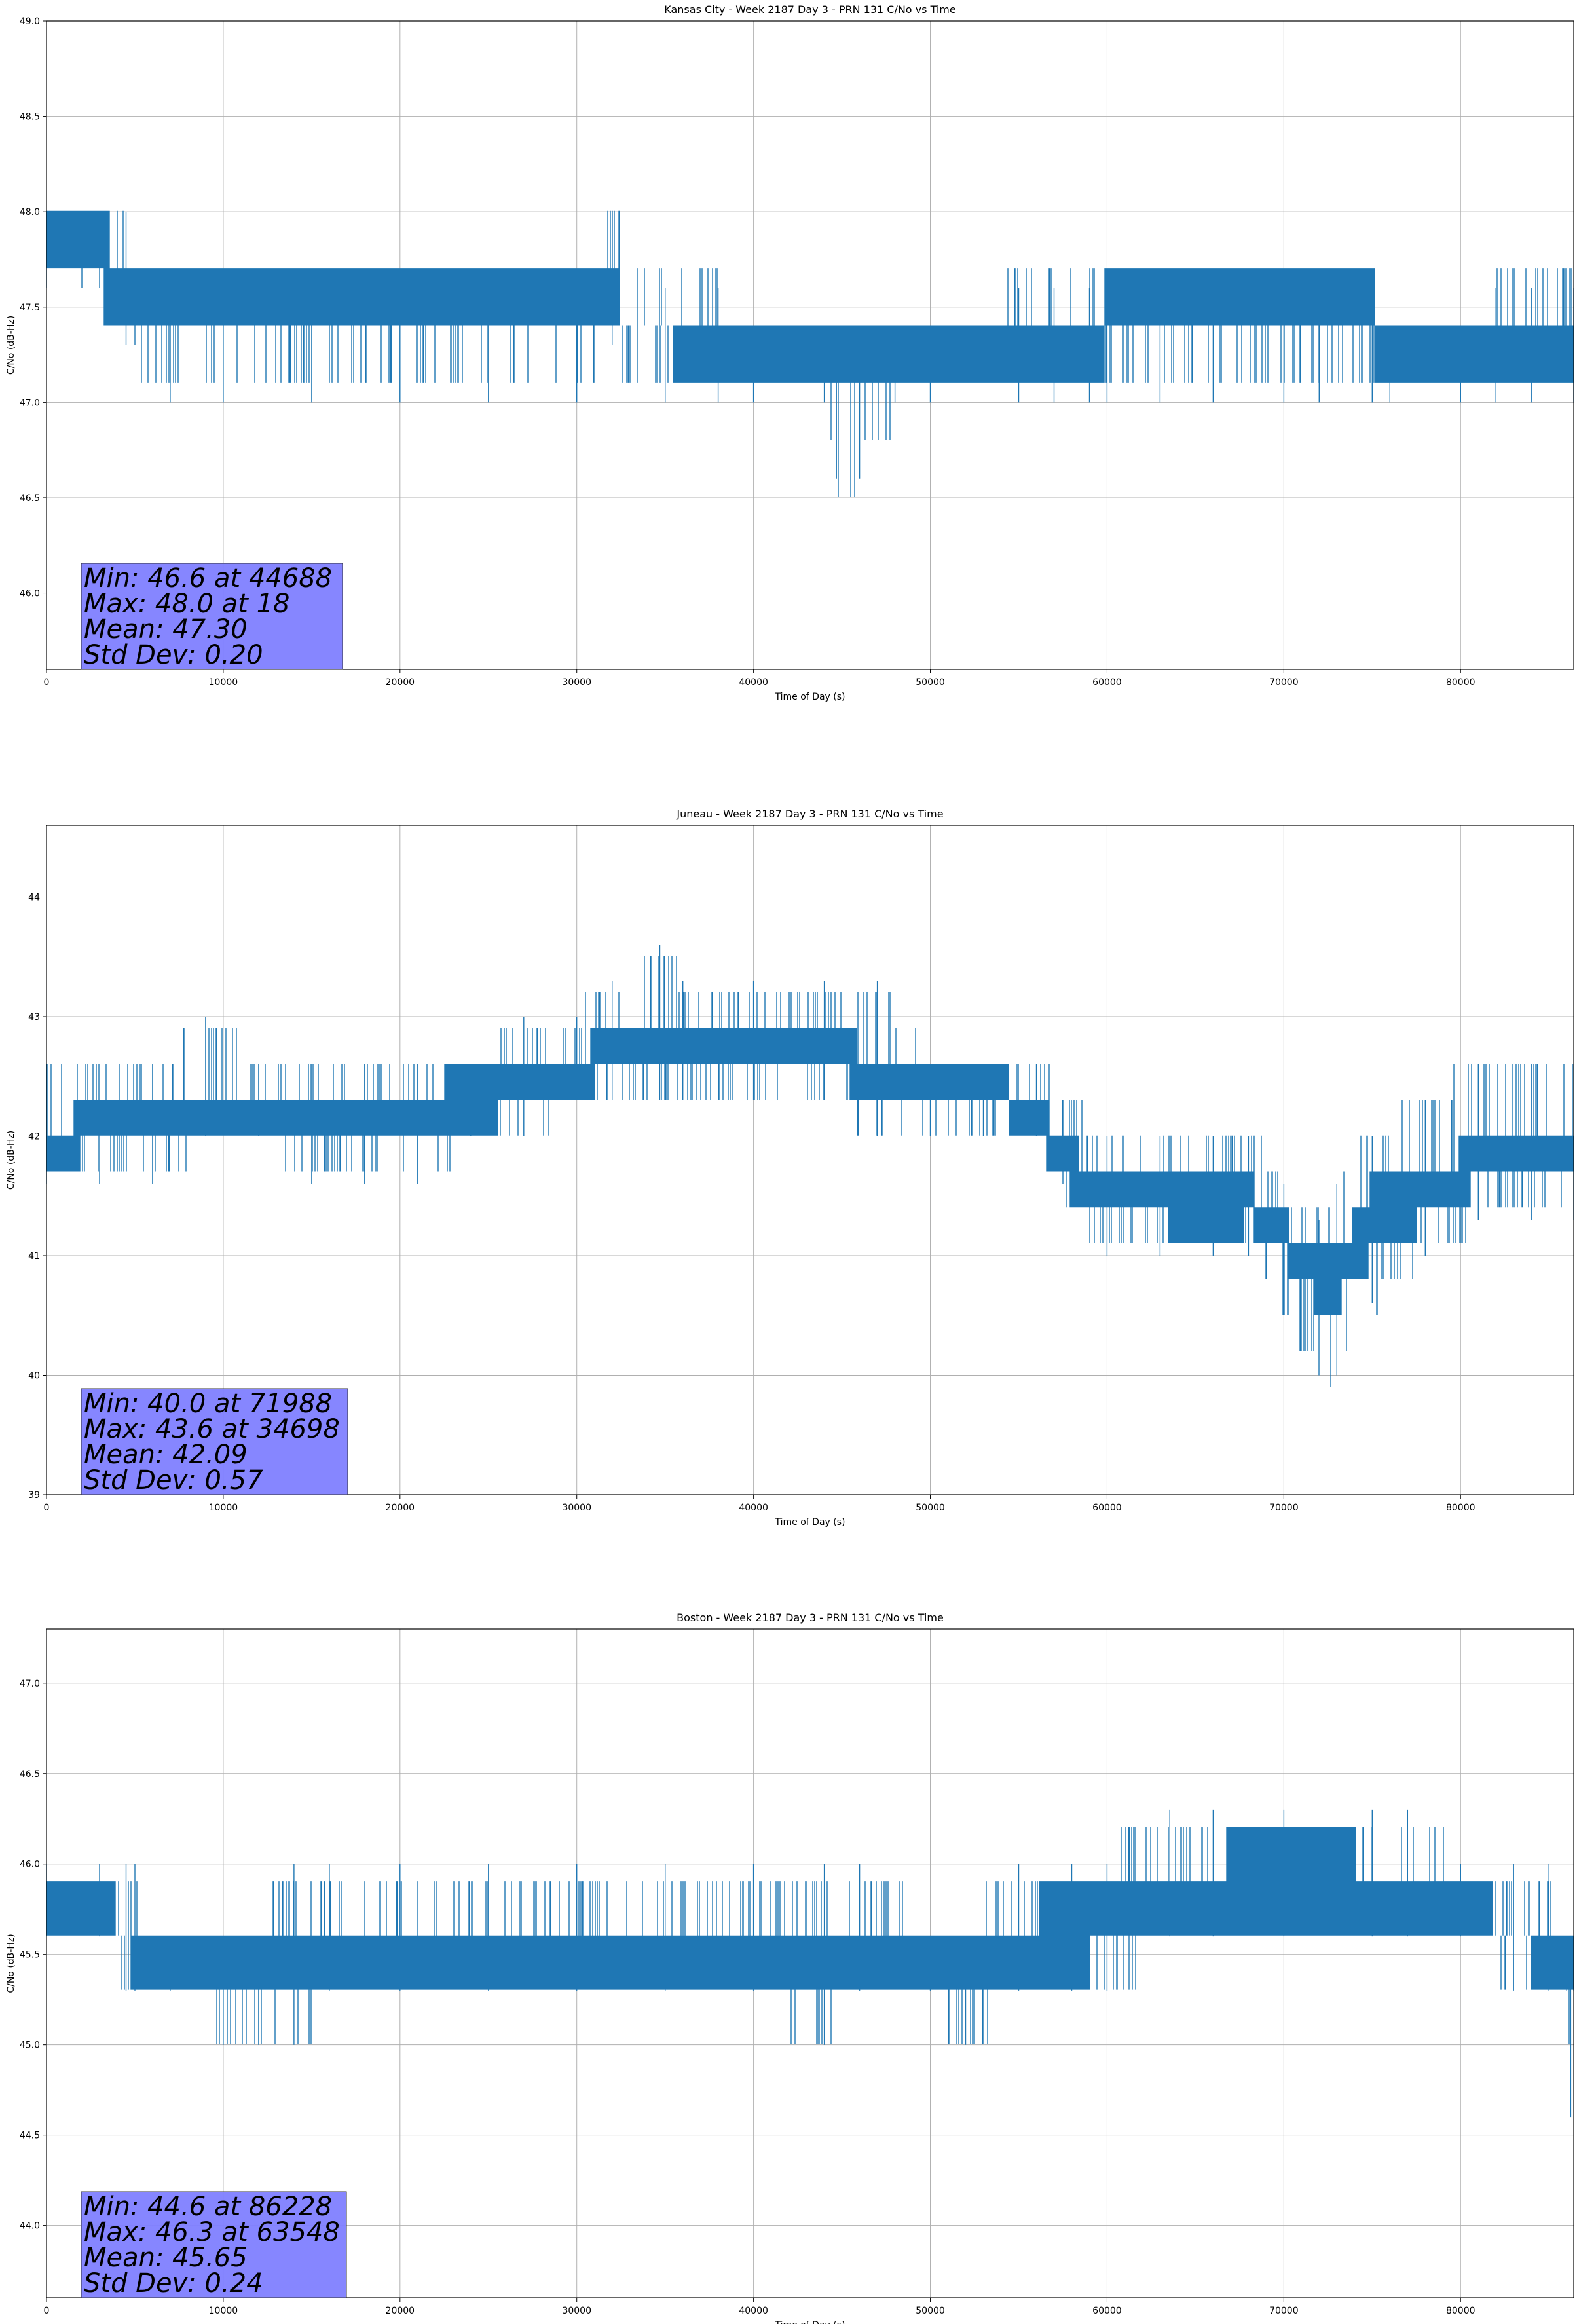 The height and width of the screenshot is (2324, 1577). What do you see at coordinates (34, 1256) in the screenshot?
I see `y-tick-label: 41` at bounding box center [34, 1256].